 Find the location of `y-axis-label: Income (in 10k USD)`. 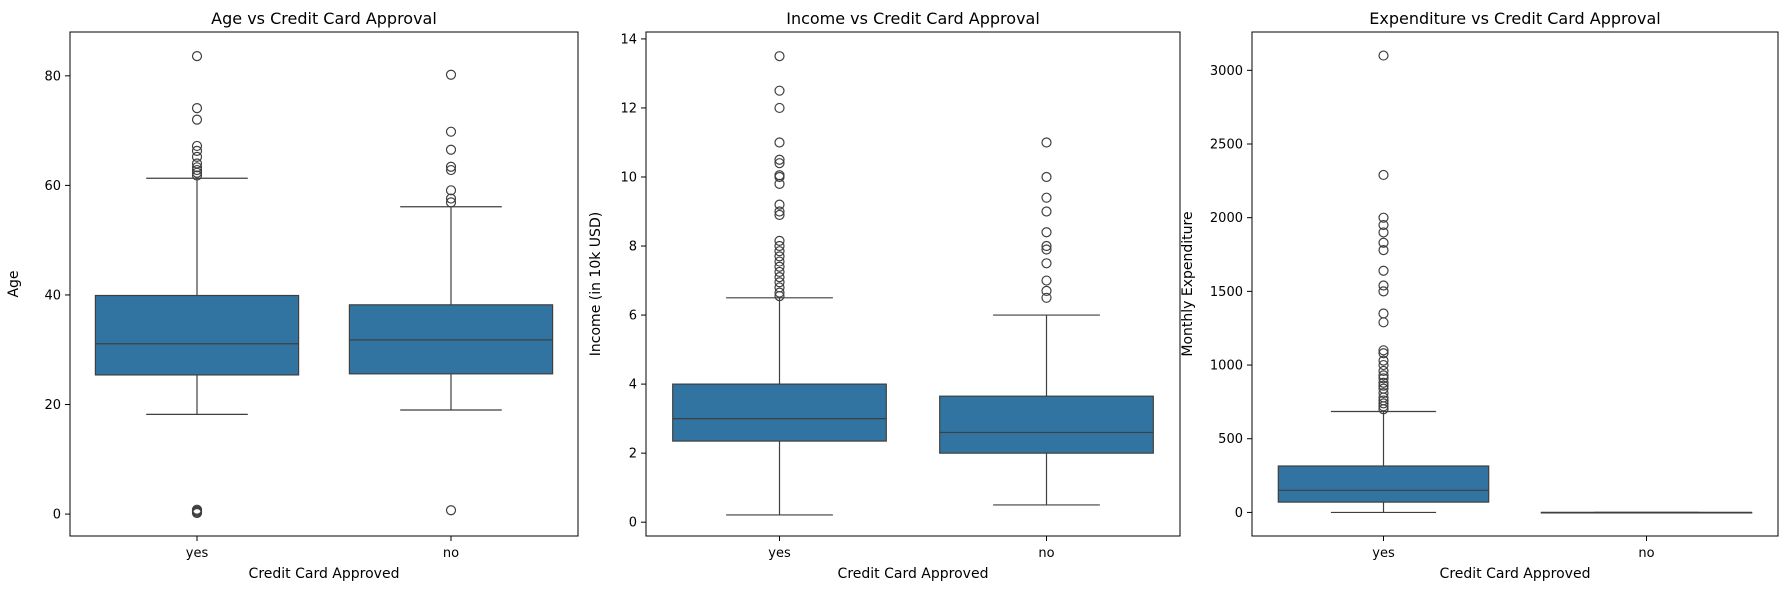

y-axis-label: Income (in 10k USD) is located at coordinates (596, 284).